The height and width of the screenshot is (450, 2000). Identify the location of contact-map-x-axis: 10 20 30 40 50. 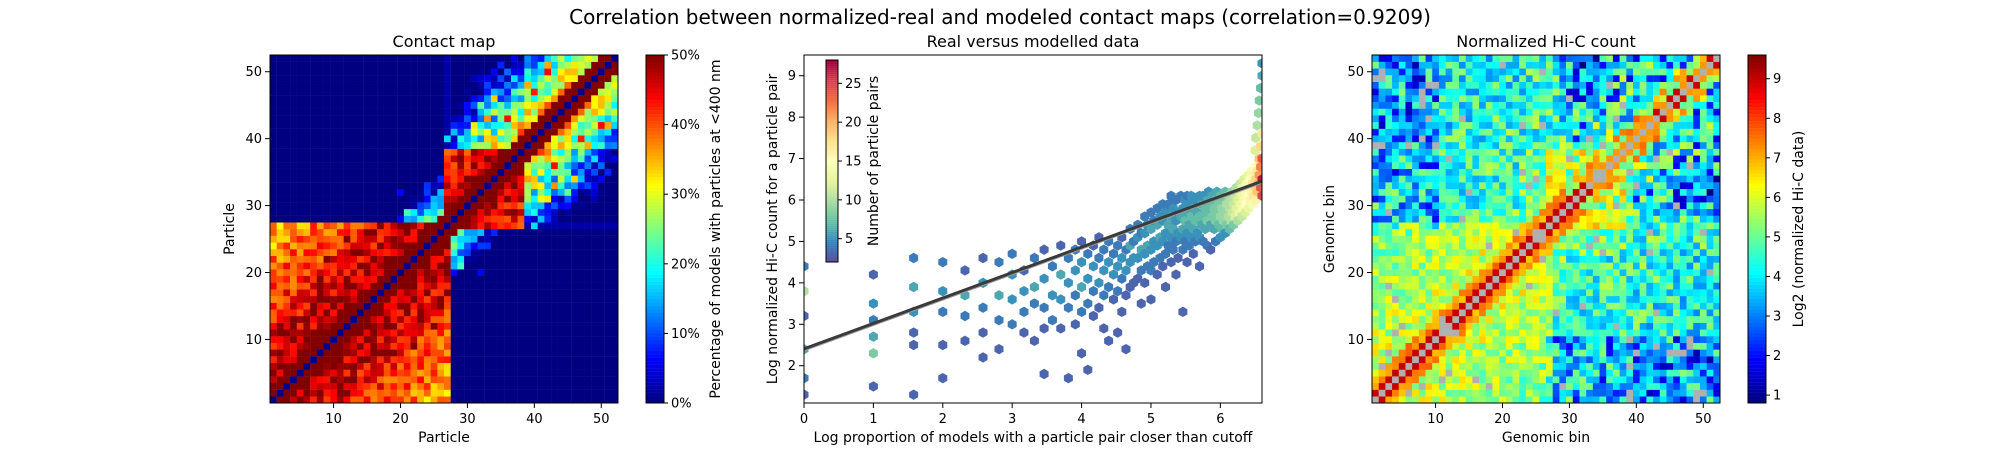
(467, 415).